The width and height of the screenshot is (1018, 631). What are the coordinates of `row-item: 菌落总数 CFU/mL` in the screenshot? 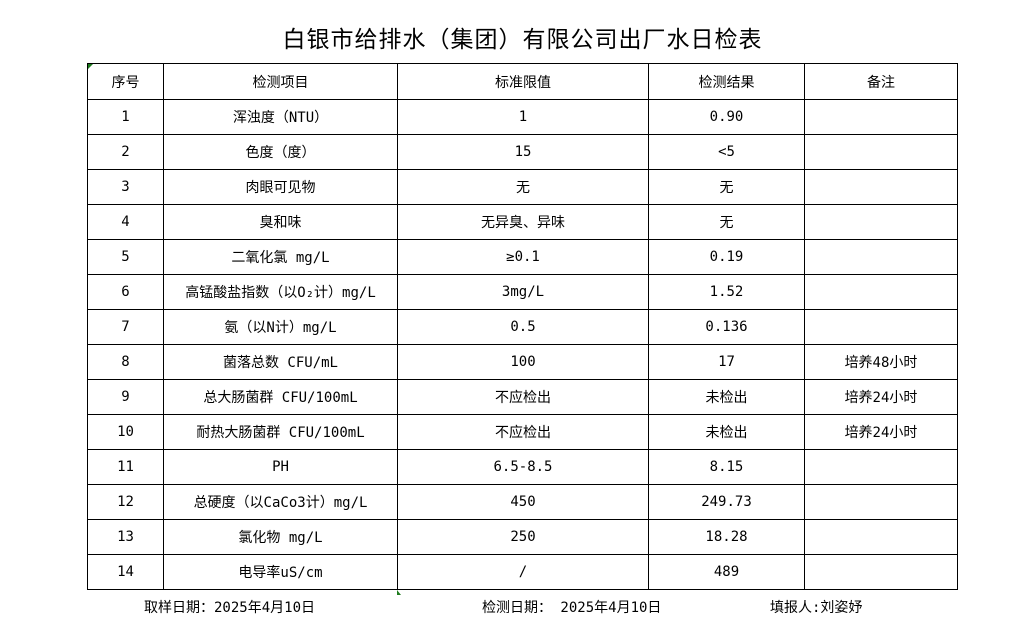 It's located at (280, 362).